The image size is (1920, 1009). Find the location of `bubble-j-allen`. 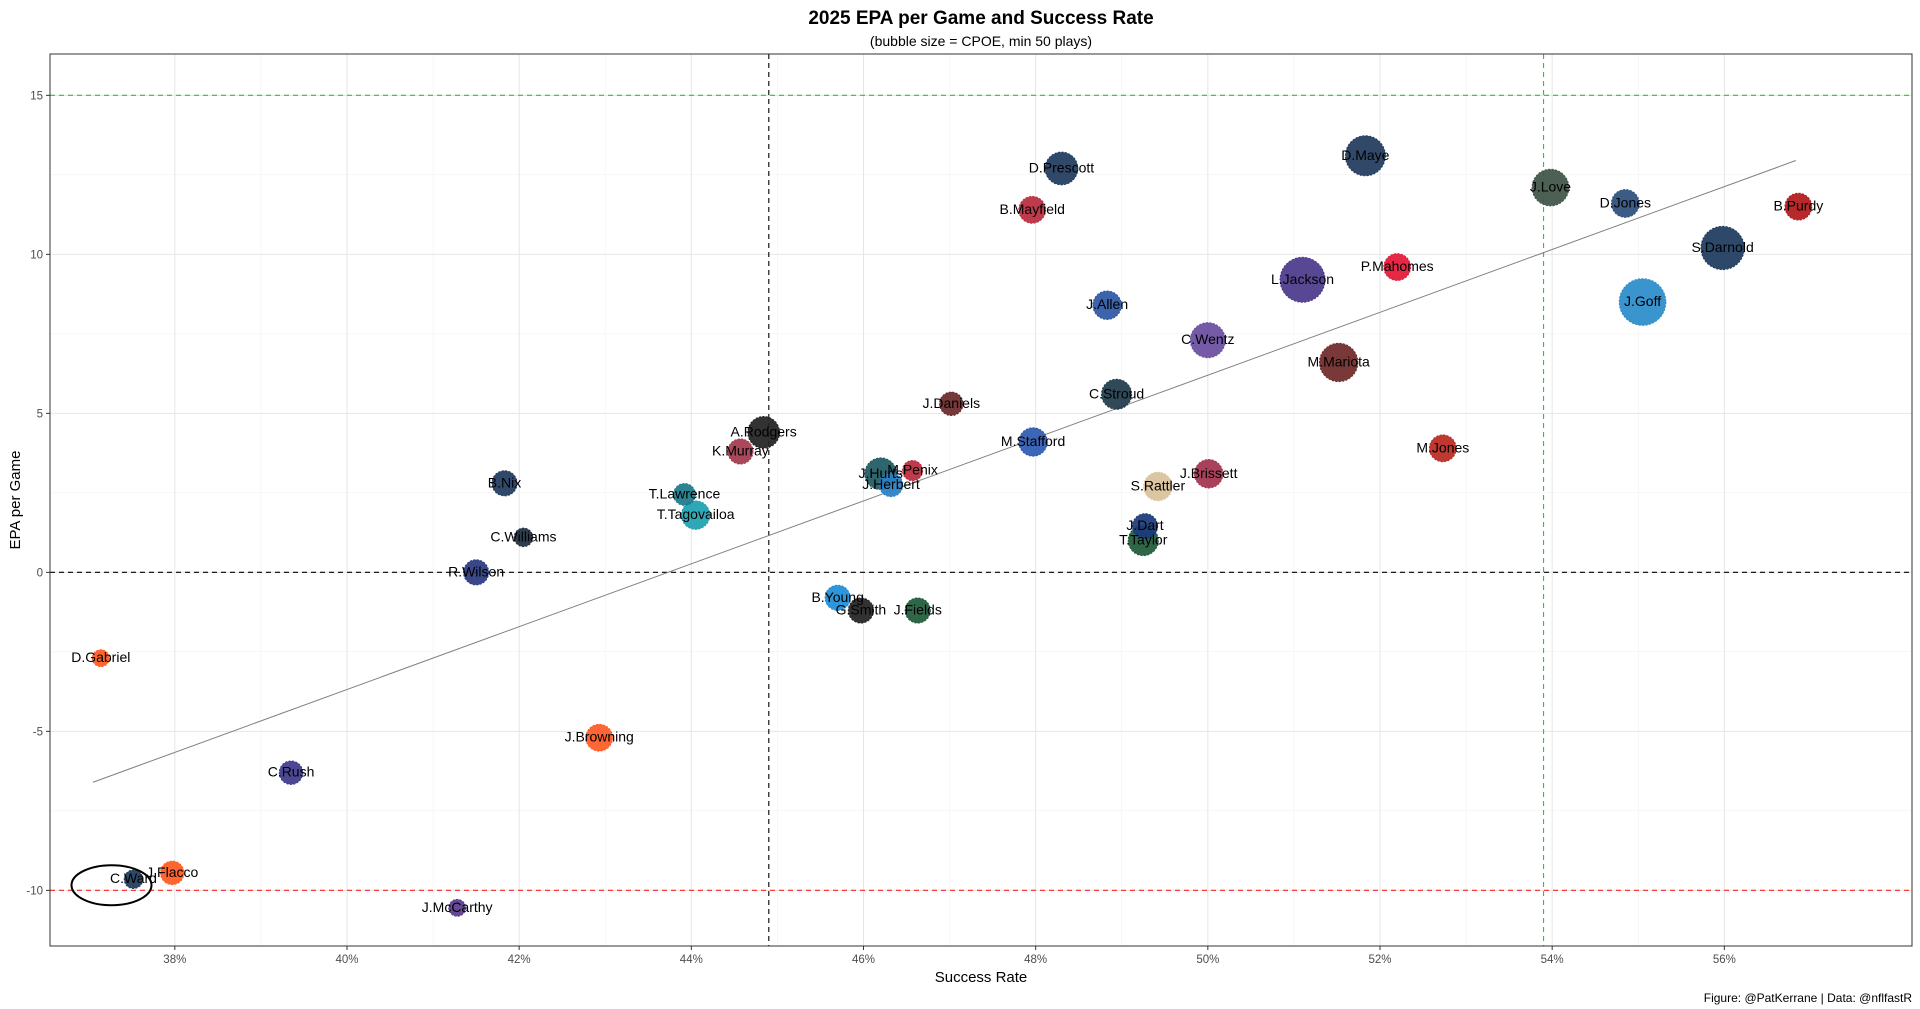

bubble-j-allen is located at coordinates (1107, 305).